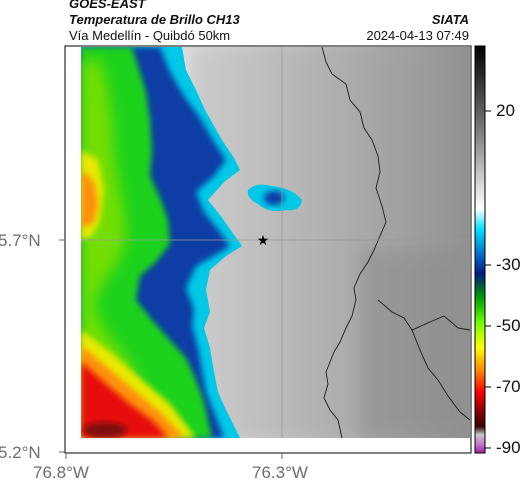  What do you see at coordinates (450, 19) in the screenshot?
I see `org-name: SIATA` at bounding box center [450, 19].